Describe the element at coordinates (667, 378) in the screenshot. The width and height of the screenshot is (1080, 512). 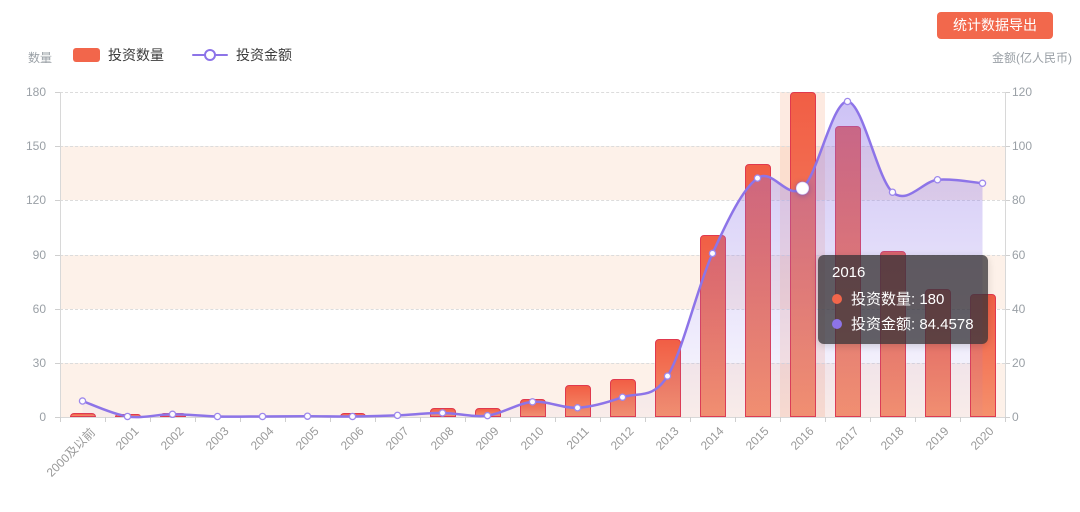
I see `bar-2013` at that location.